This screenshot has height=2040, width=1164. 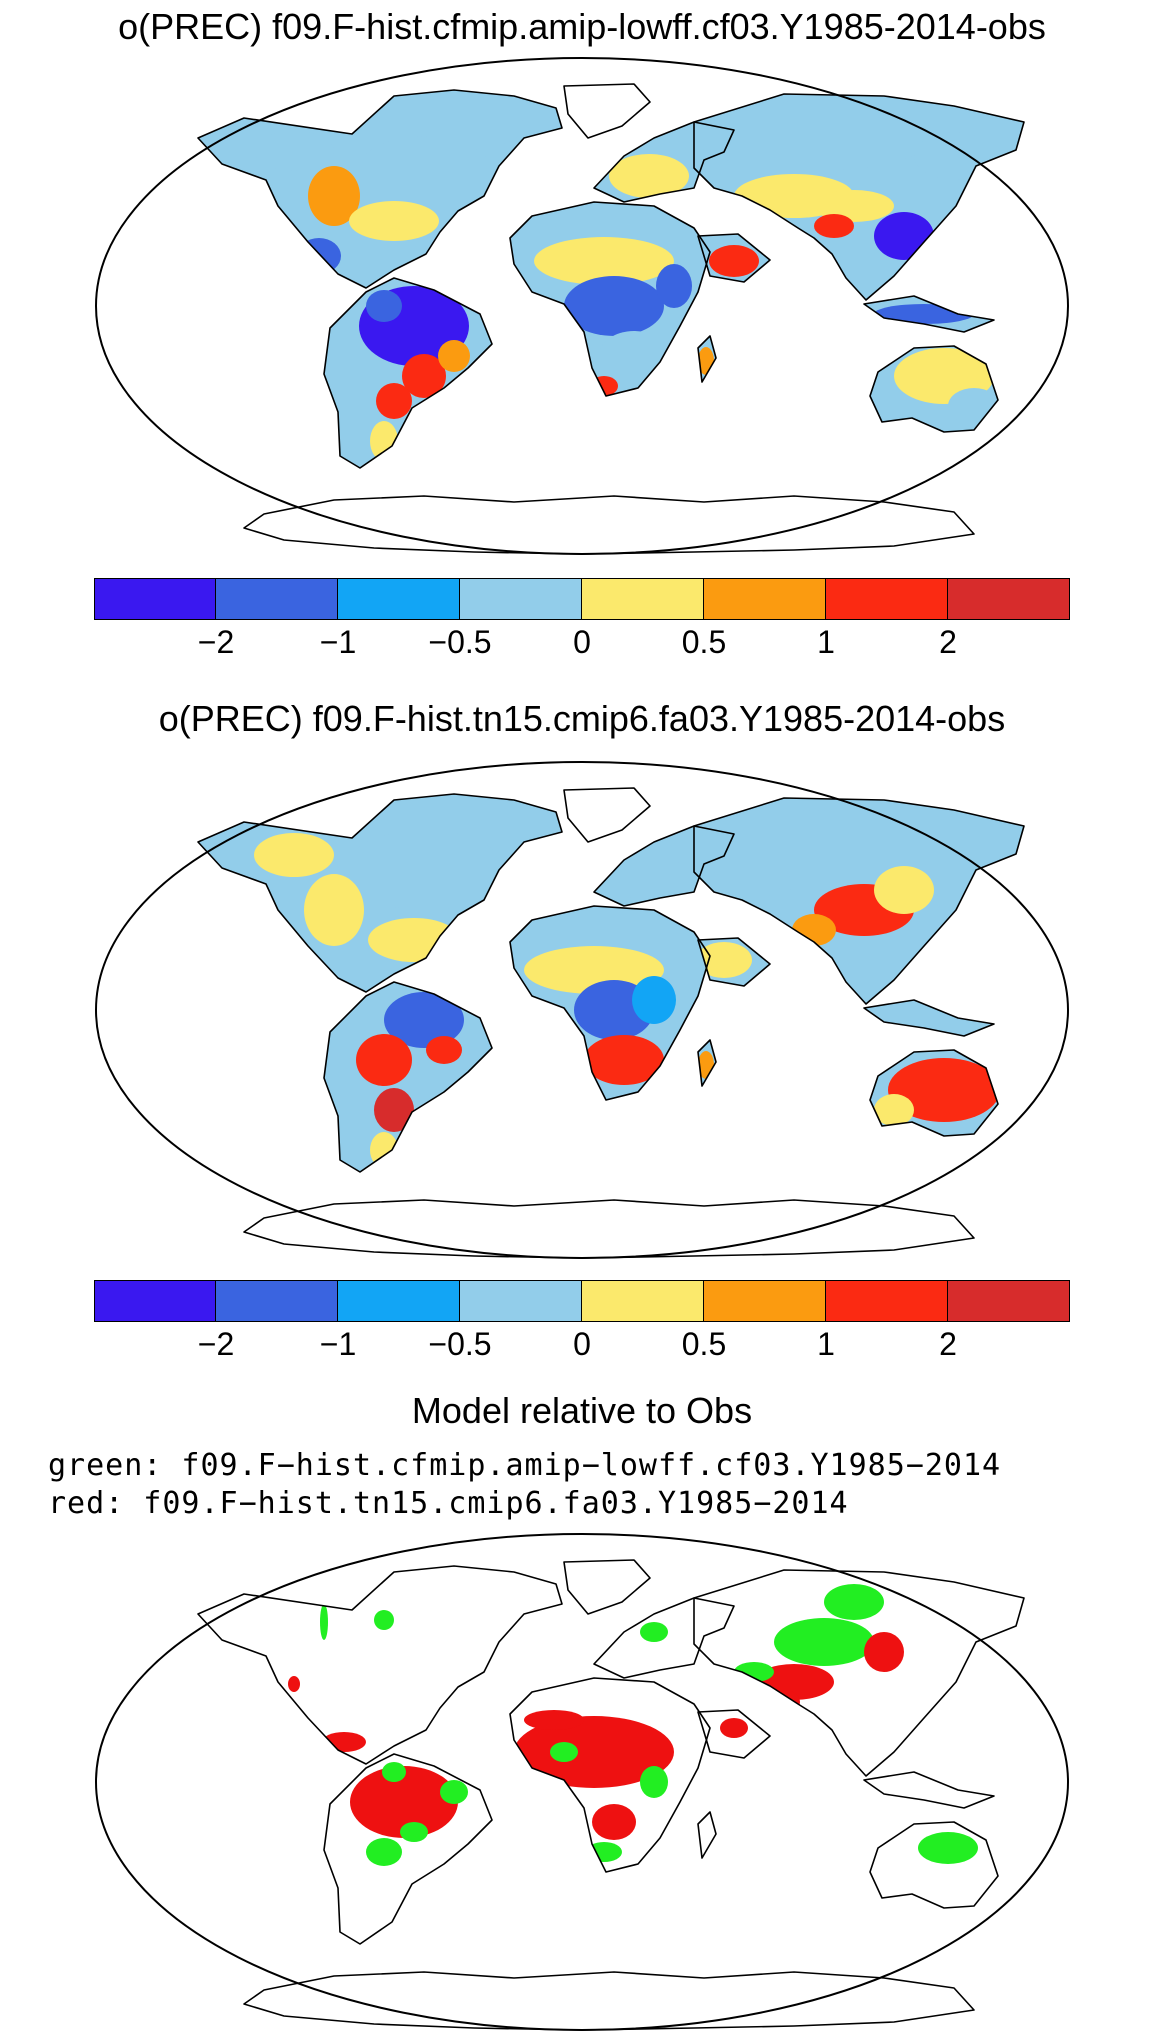 What do you see at coordinates (408, 1849) in the screenshot?
I see `south-america-coastline` at bounding box center [408, 1849].